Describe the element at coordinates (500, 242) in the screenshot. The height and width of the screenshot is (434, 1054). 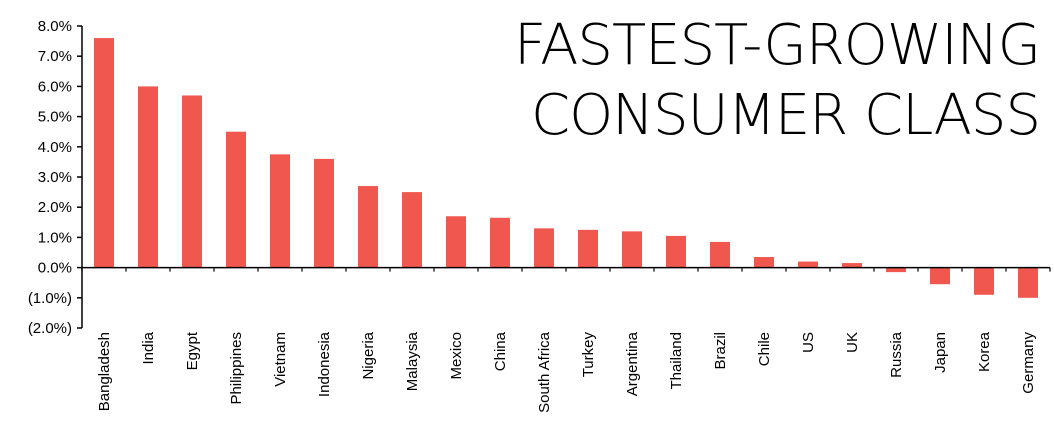
I see `bar-china` at that location.